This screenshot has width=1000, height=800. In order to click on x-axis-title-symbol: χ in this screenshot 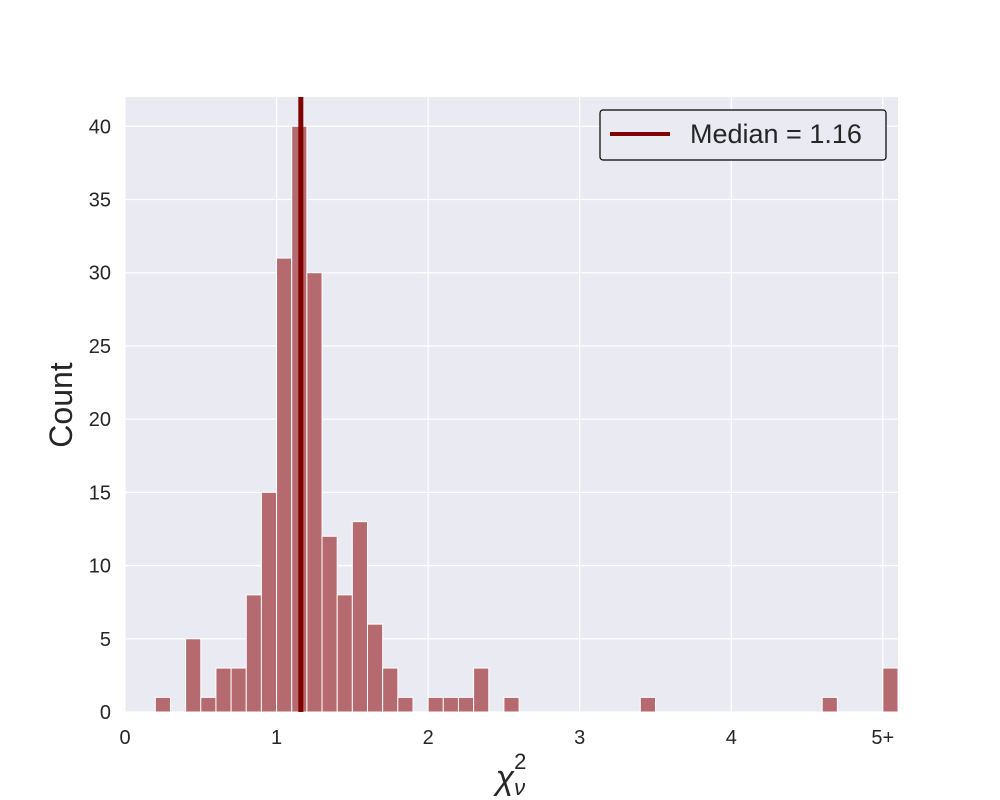, I will do `click(504, 778)`.